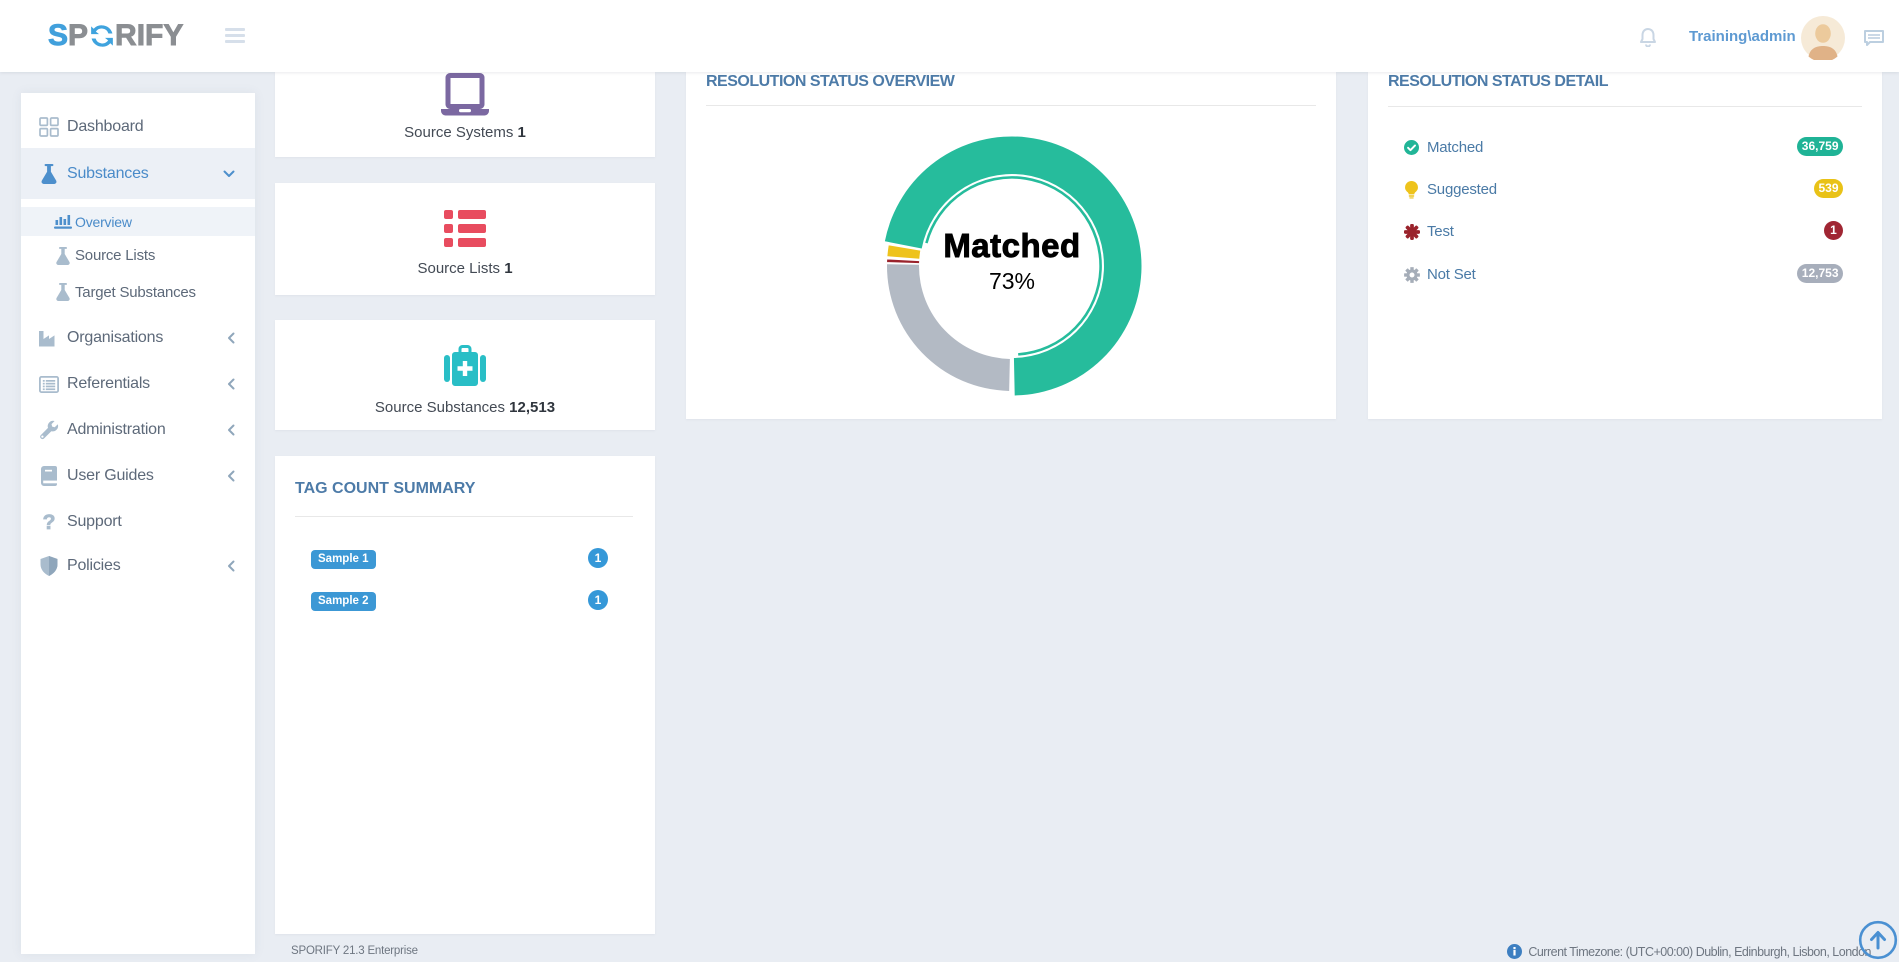  Describe the element at coordinates (1012, 281) in the screenshot. I see `svg-text: 73%` at that location.